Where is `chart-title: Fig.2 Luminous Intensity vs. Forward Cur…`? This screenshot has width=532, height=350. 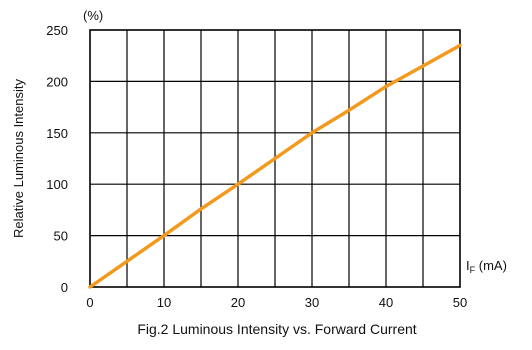
chart-title: Fig.2 Luminous Intensity vs. Forward Cur… is located at coordinates (276, 329).